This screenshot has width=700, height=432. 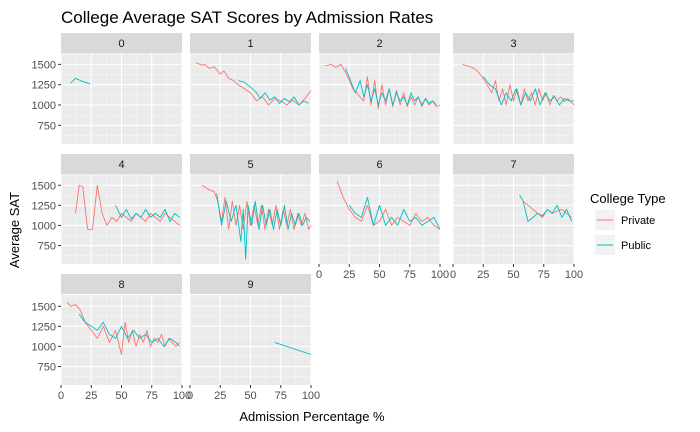 I want to click on y-axis-label: Average SAT, so click(x=14, y=230).